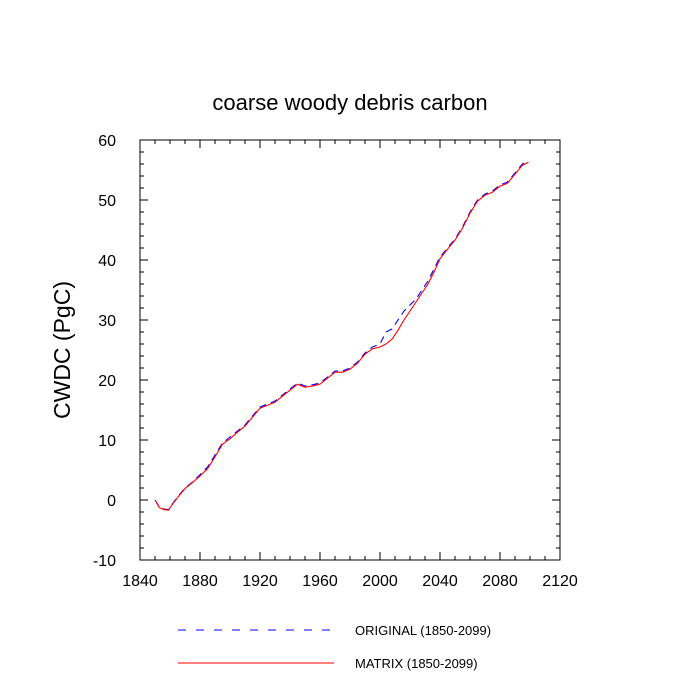 This screenshot has width=700, height=700. Describe the element at coordinates (107, 141) in the screenshot. I see `y-tick-label: 60` at that location.